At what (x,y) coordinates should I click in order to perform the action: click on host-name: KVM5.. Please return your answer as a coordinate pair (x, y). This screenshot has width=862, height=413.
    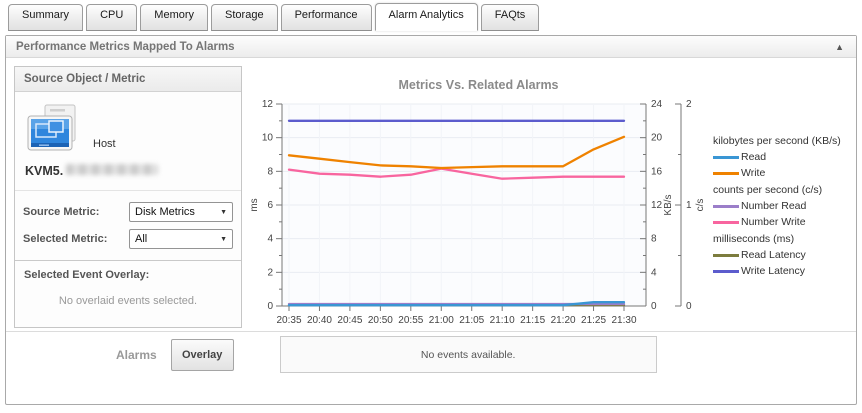
    Looking at the image, I should click on (128, 175).